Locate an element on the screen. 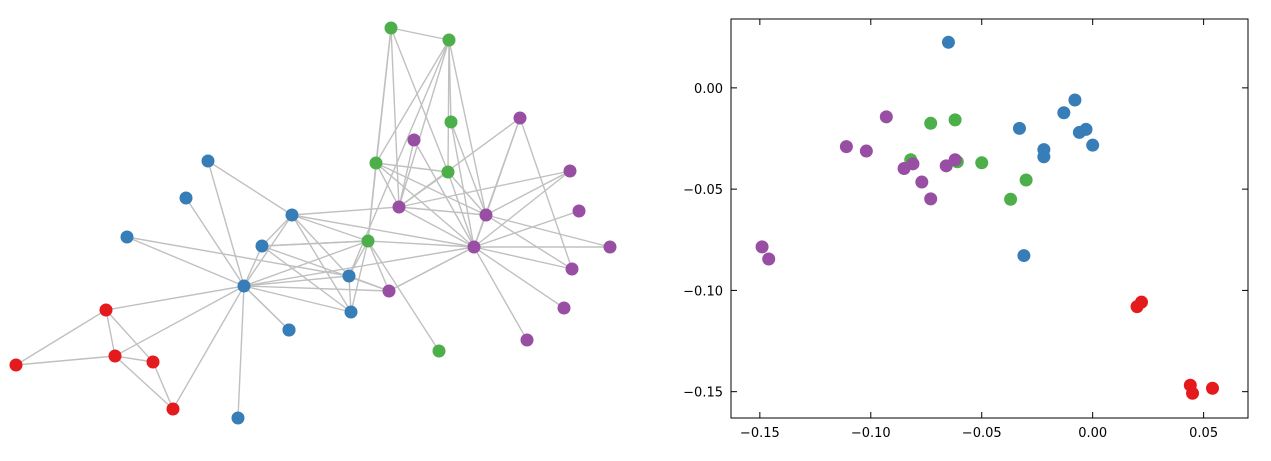 This screenshot has height=461, width=1271. y-tick-label: −0.15 is located at coordinates (703, 393).